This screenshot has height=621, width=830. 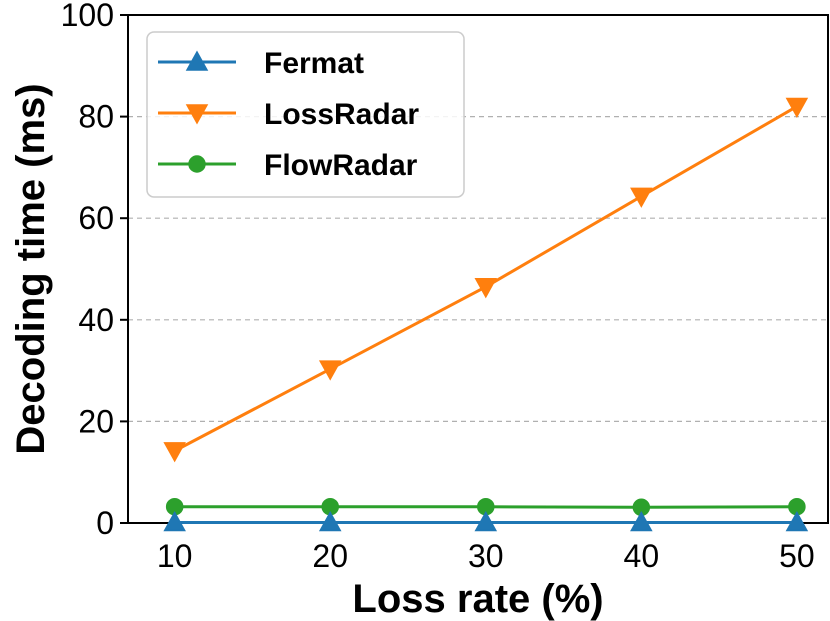 What do you see at coordinates (96, 421) in the screenshot?
I see `y-tick-label: 20` at bounding box center [96, 421].